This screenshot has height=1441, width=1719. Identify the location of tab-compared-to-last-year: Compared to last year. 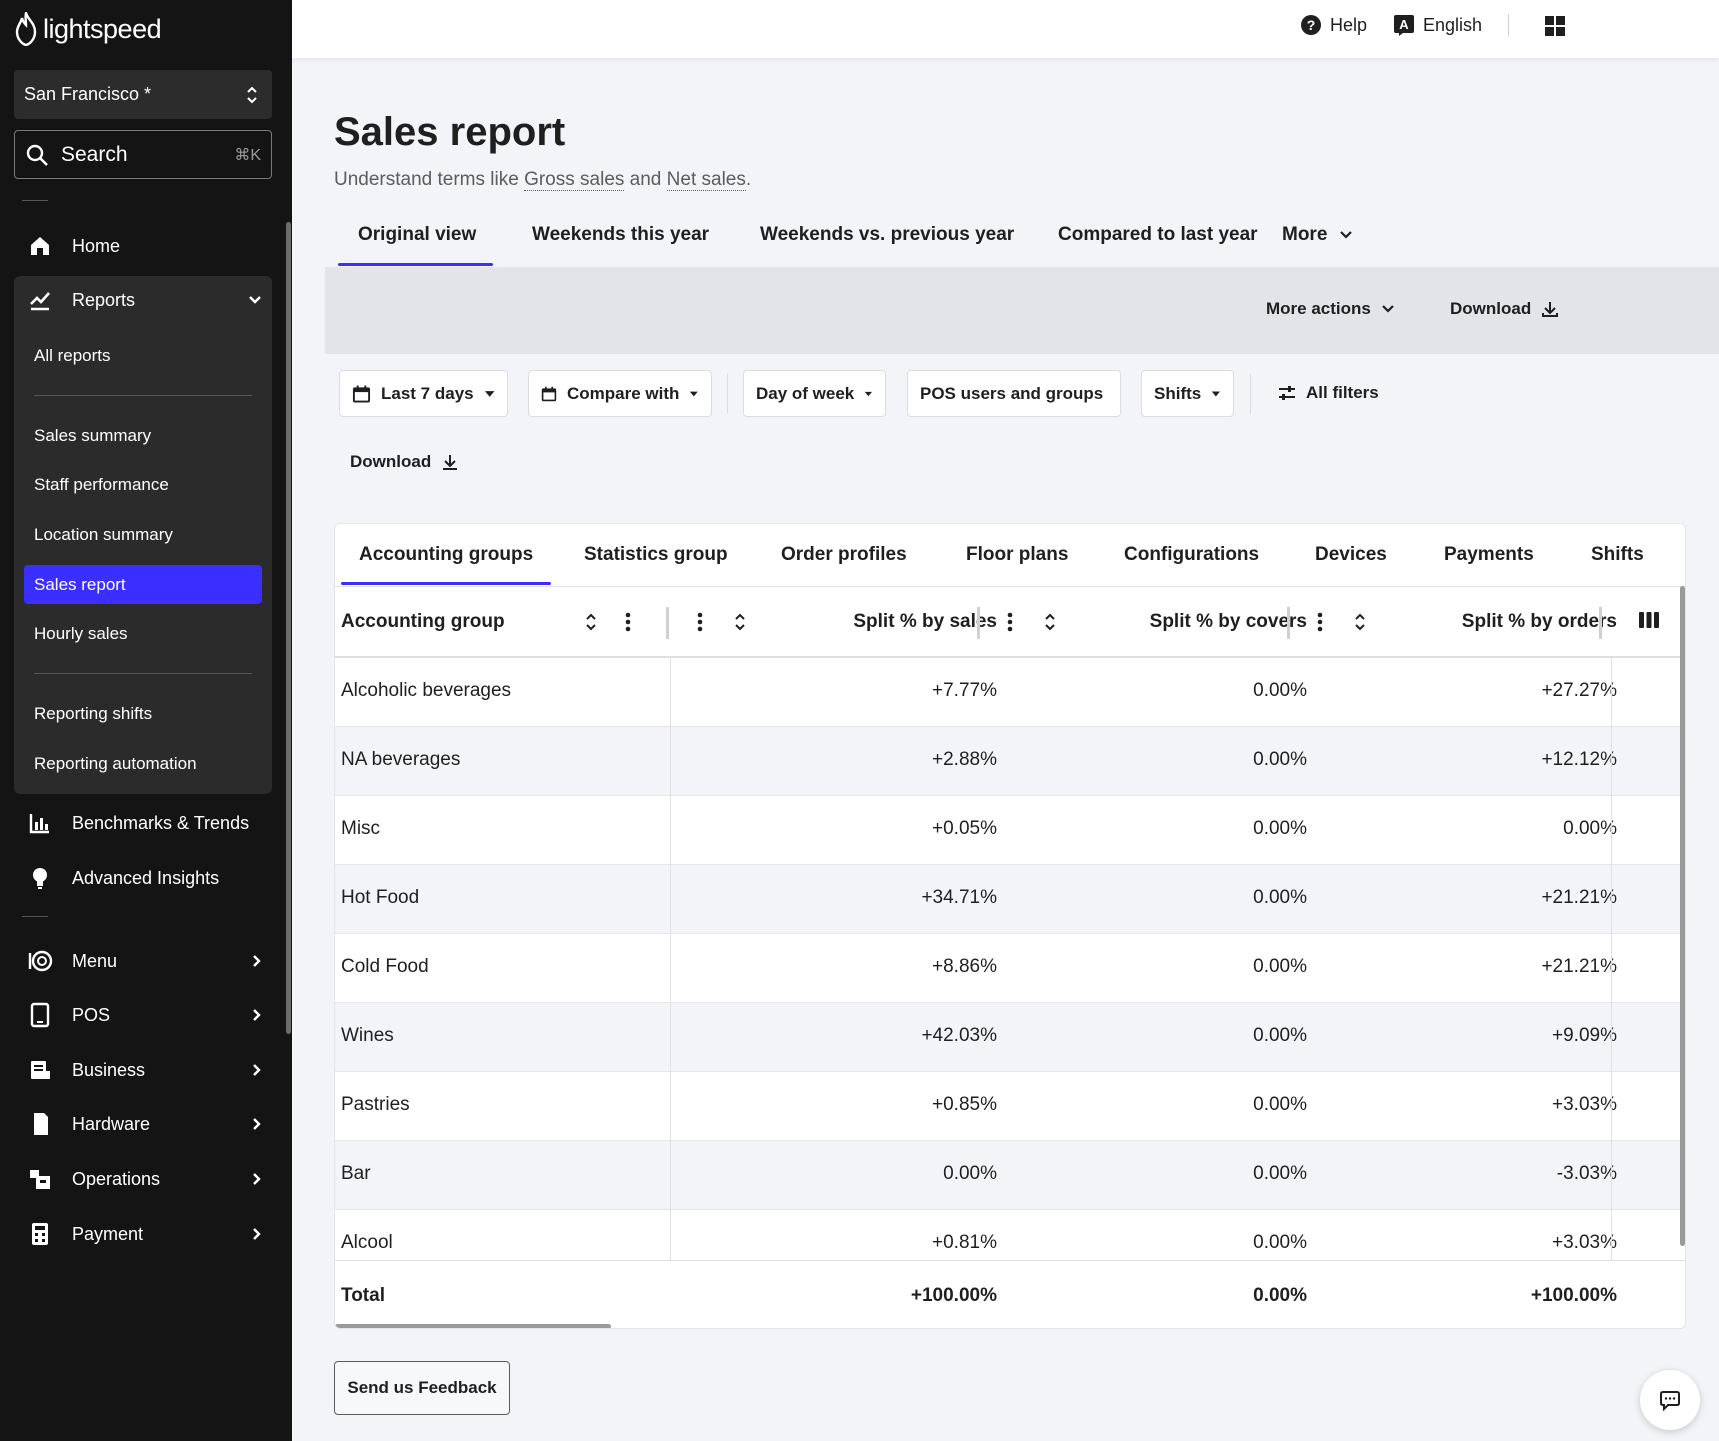
(1158, 234).